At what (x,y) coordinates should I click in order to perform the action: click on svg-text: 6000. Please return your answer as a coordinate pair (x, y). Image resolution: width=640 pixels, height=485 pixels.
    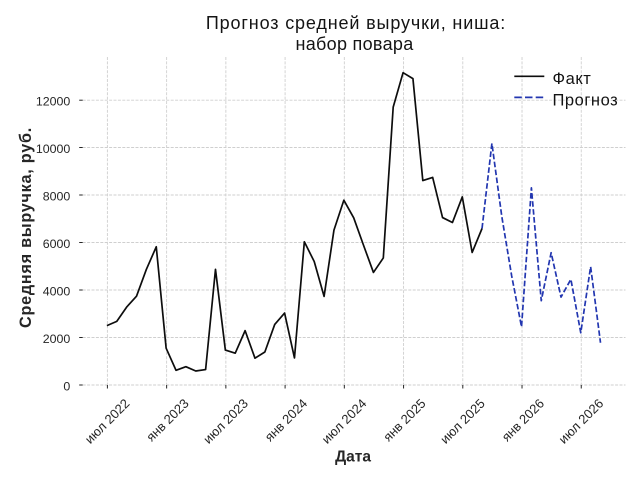
    Looking at the image, I should click on (57, 244).